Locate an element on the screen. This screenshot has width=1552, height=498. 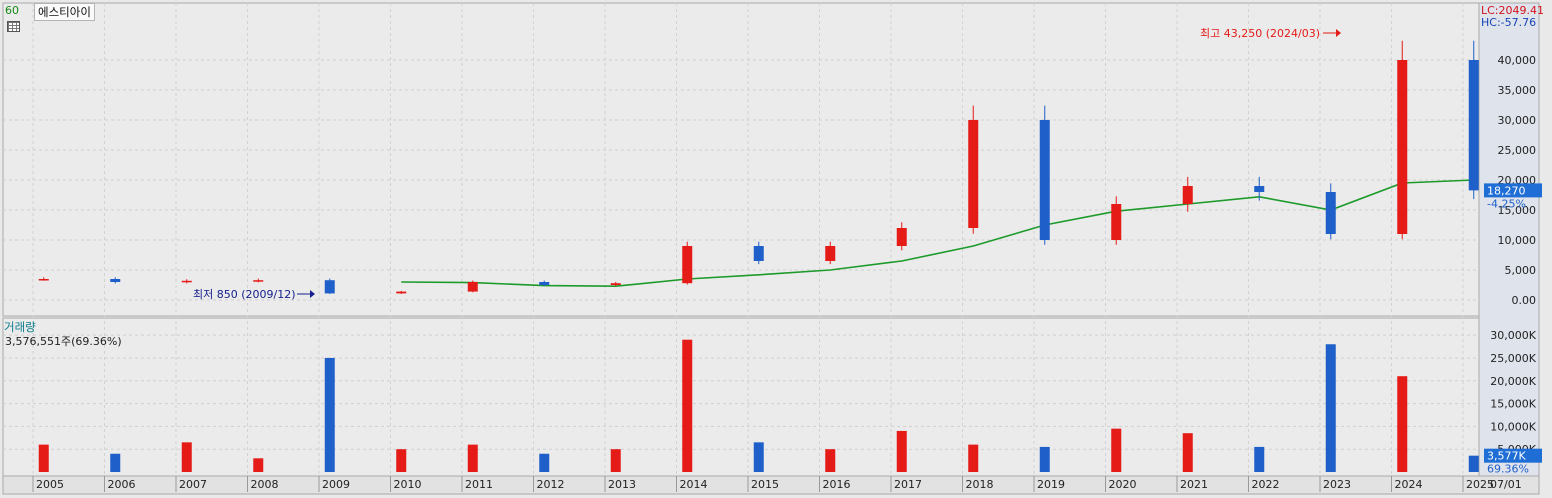
year-label: 2005 is located at coordinates (50, 484).